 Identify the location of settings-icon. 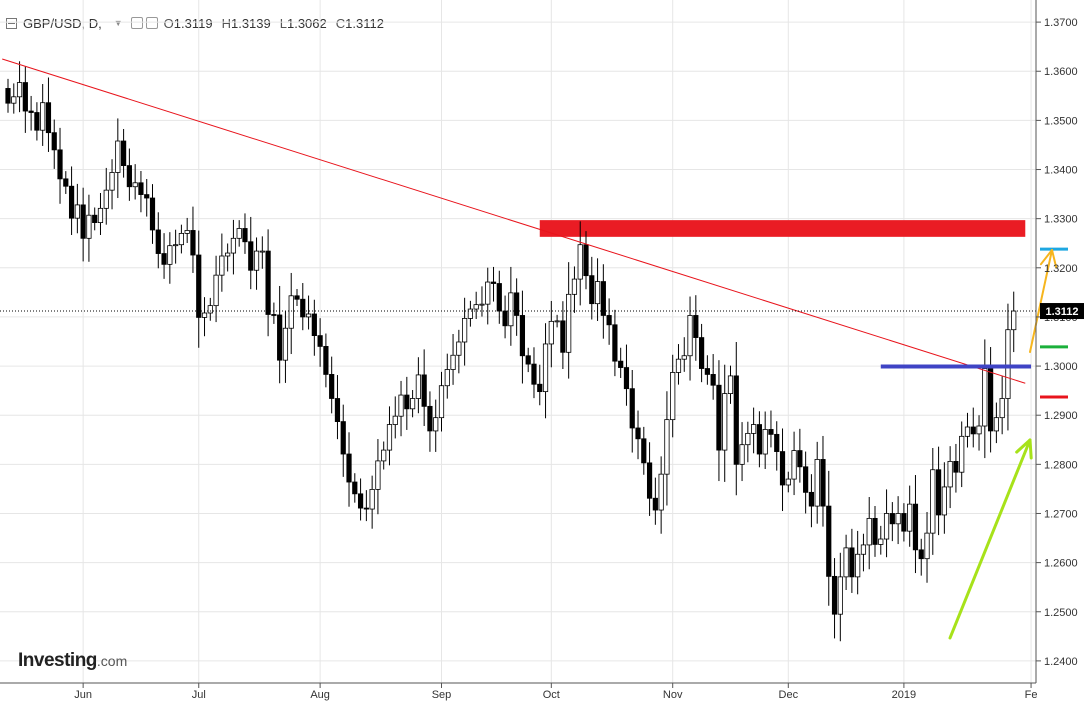
(151, 23).